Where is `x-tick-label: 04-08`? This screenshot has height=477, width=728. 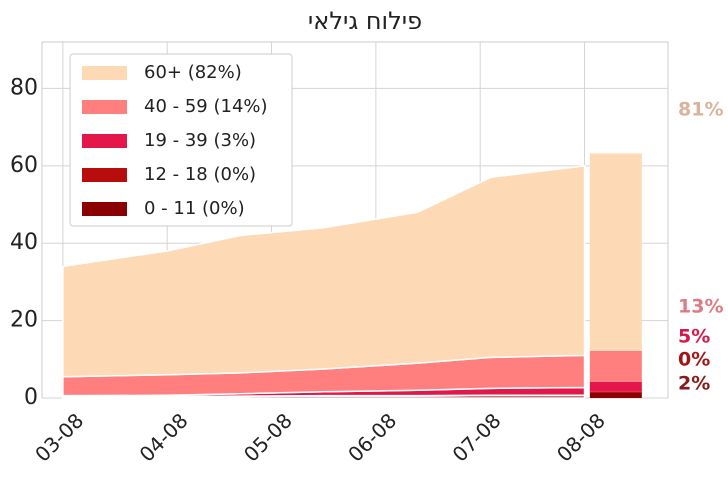
x-tick-label: 04-08 is located at coordinates (164, 437).